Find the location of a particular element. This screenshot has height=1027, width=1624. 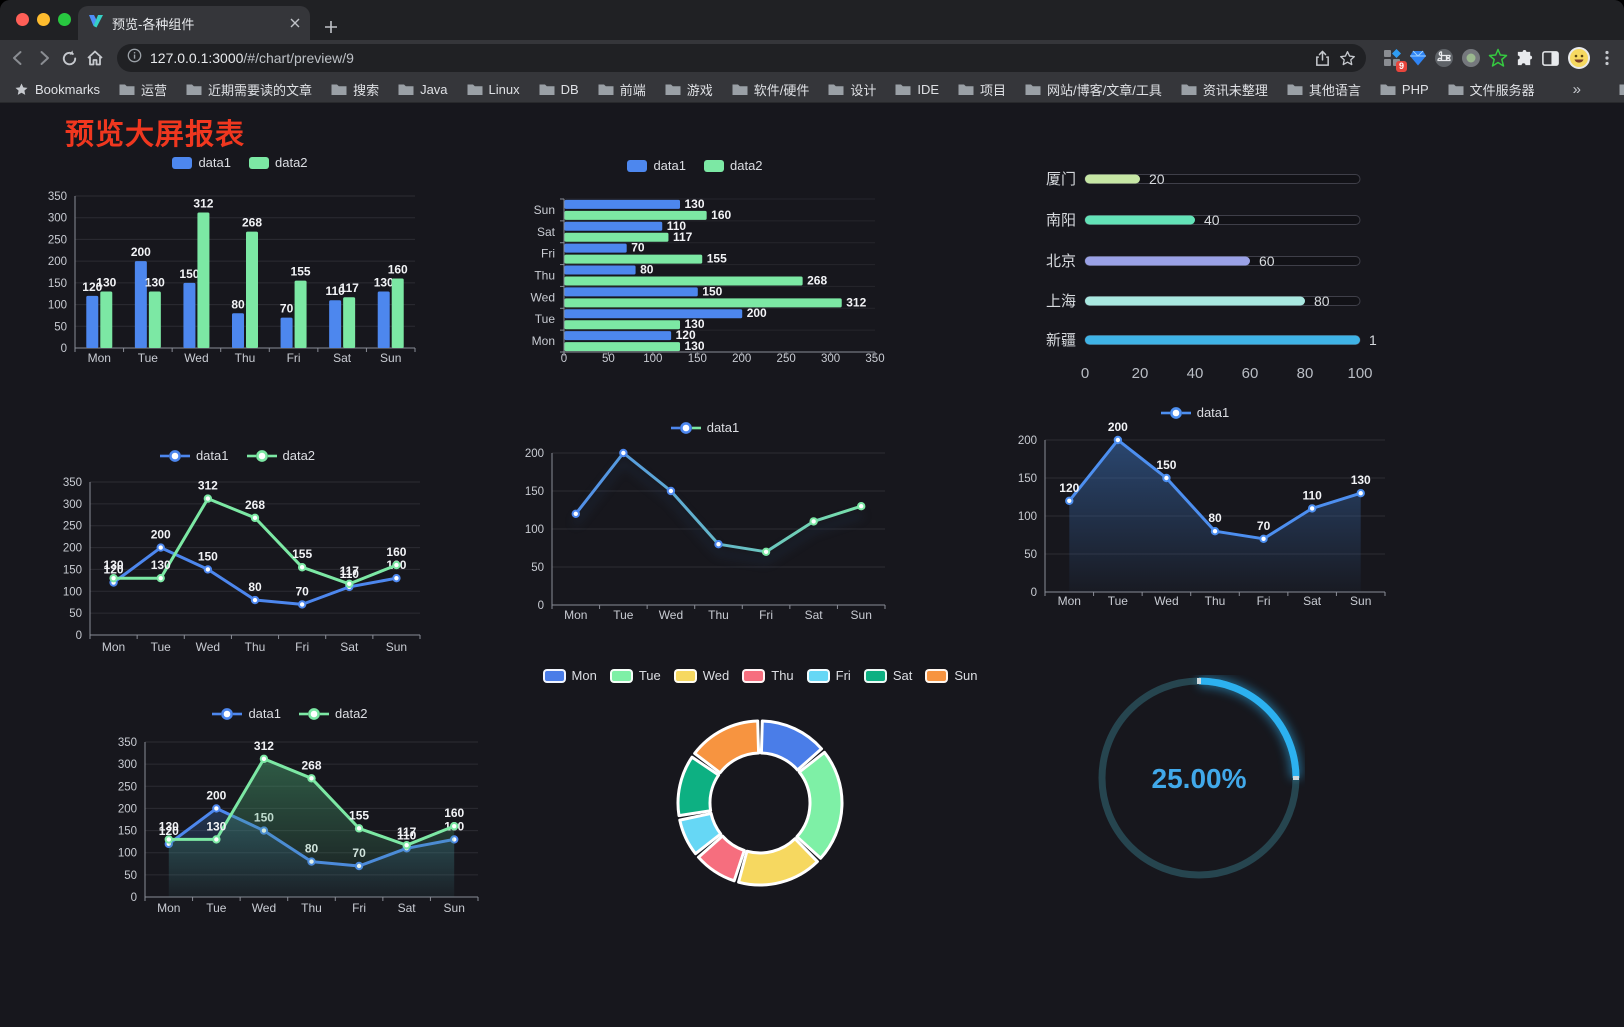

bookmarks-star-icon is located at coordinates (21, 89).